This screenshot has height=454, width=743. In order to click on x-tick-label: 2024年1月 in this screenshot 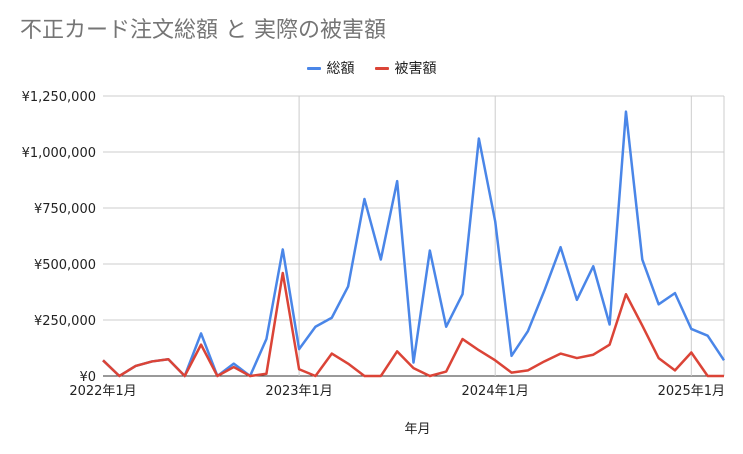, I will do `click(495, 391)`.